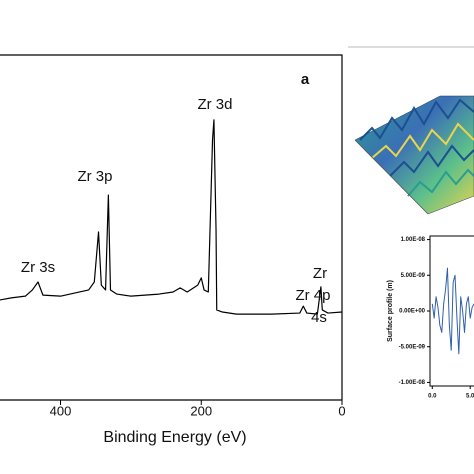  I want to click on y-tick-label: -1.00E-08, so click(412, 383).